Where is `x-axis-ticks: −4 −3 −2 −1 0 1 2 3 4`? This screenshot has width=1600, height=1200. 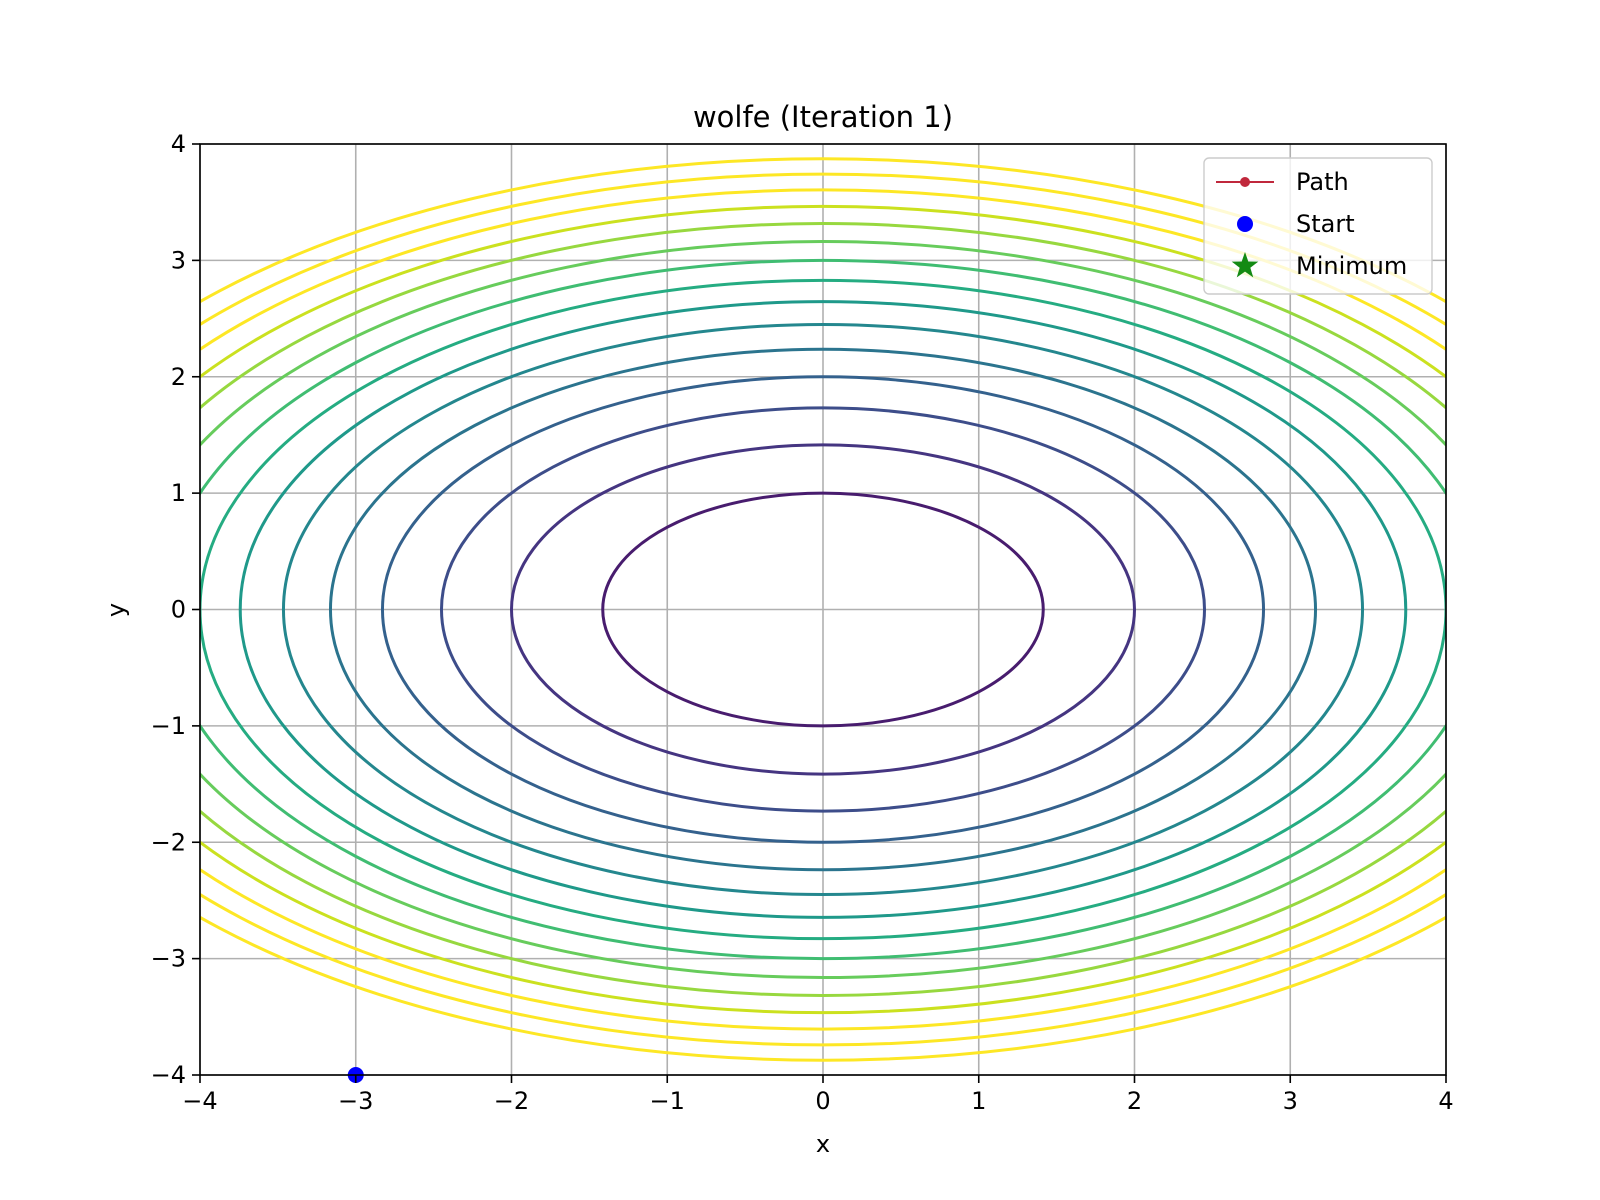
x-axis-ticks: −4 −3 −2 −1 0 1 2 3 4 is located at coordinates (818, 1095).